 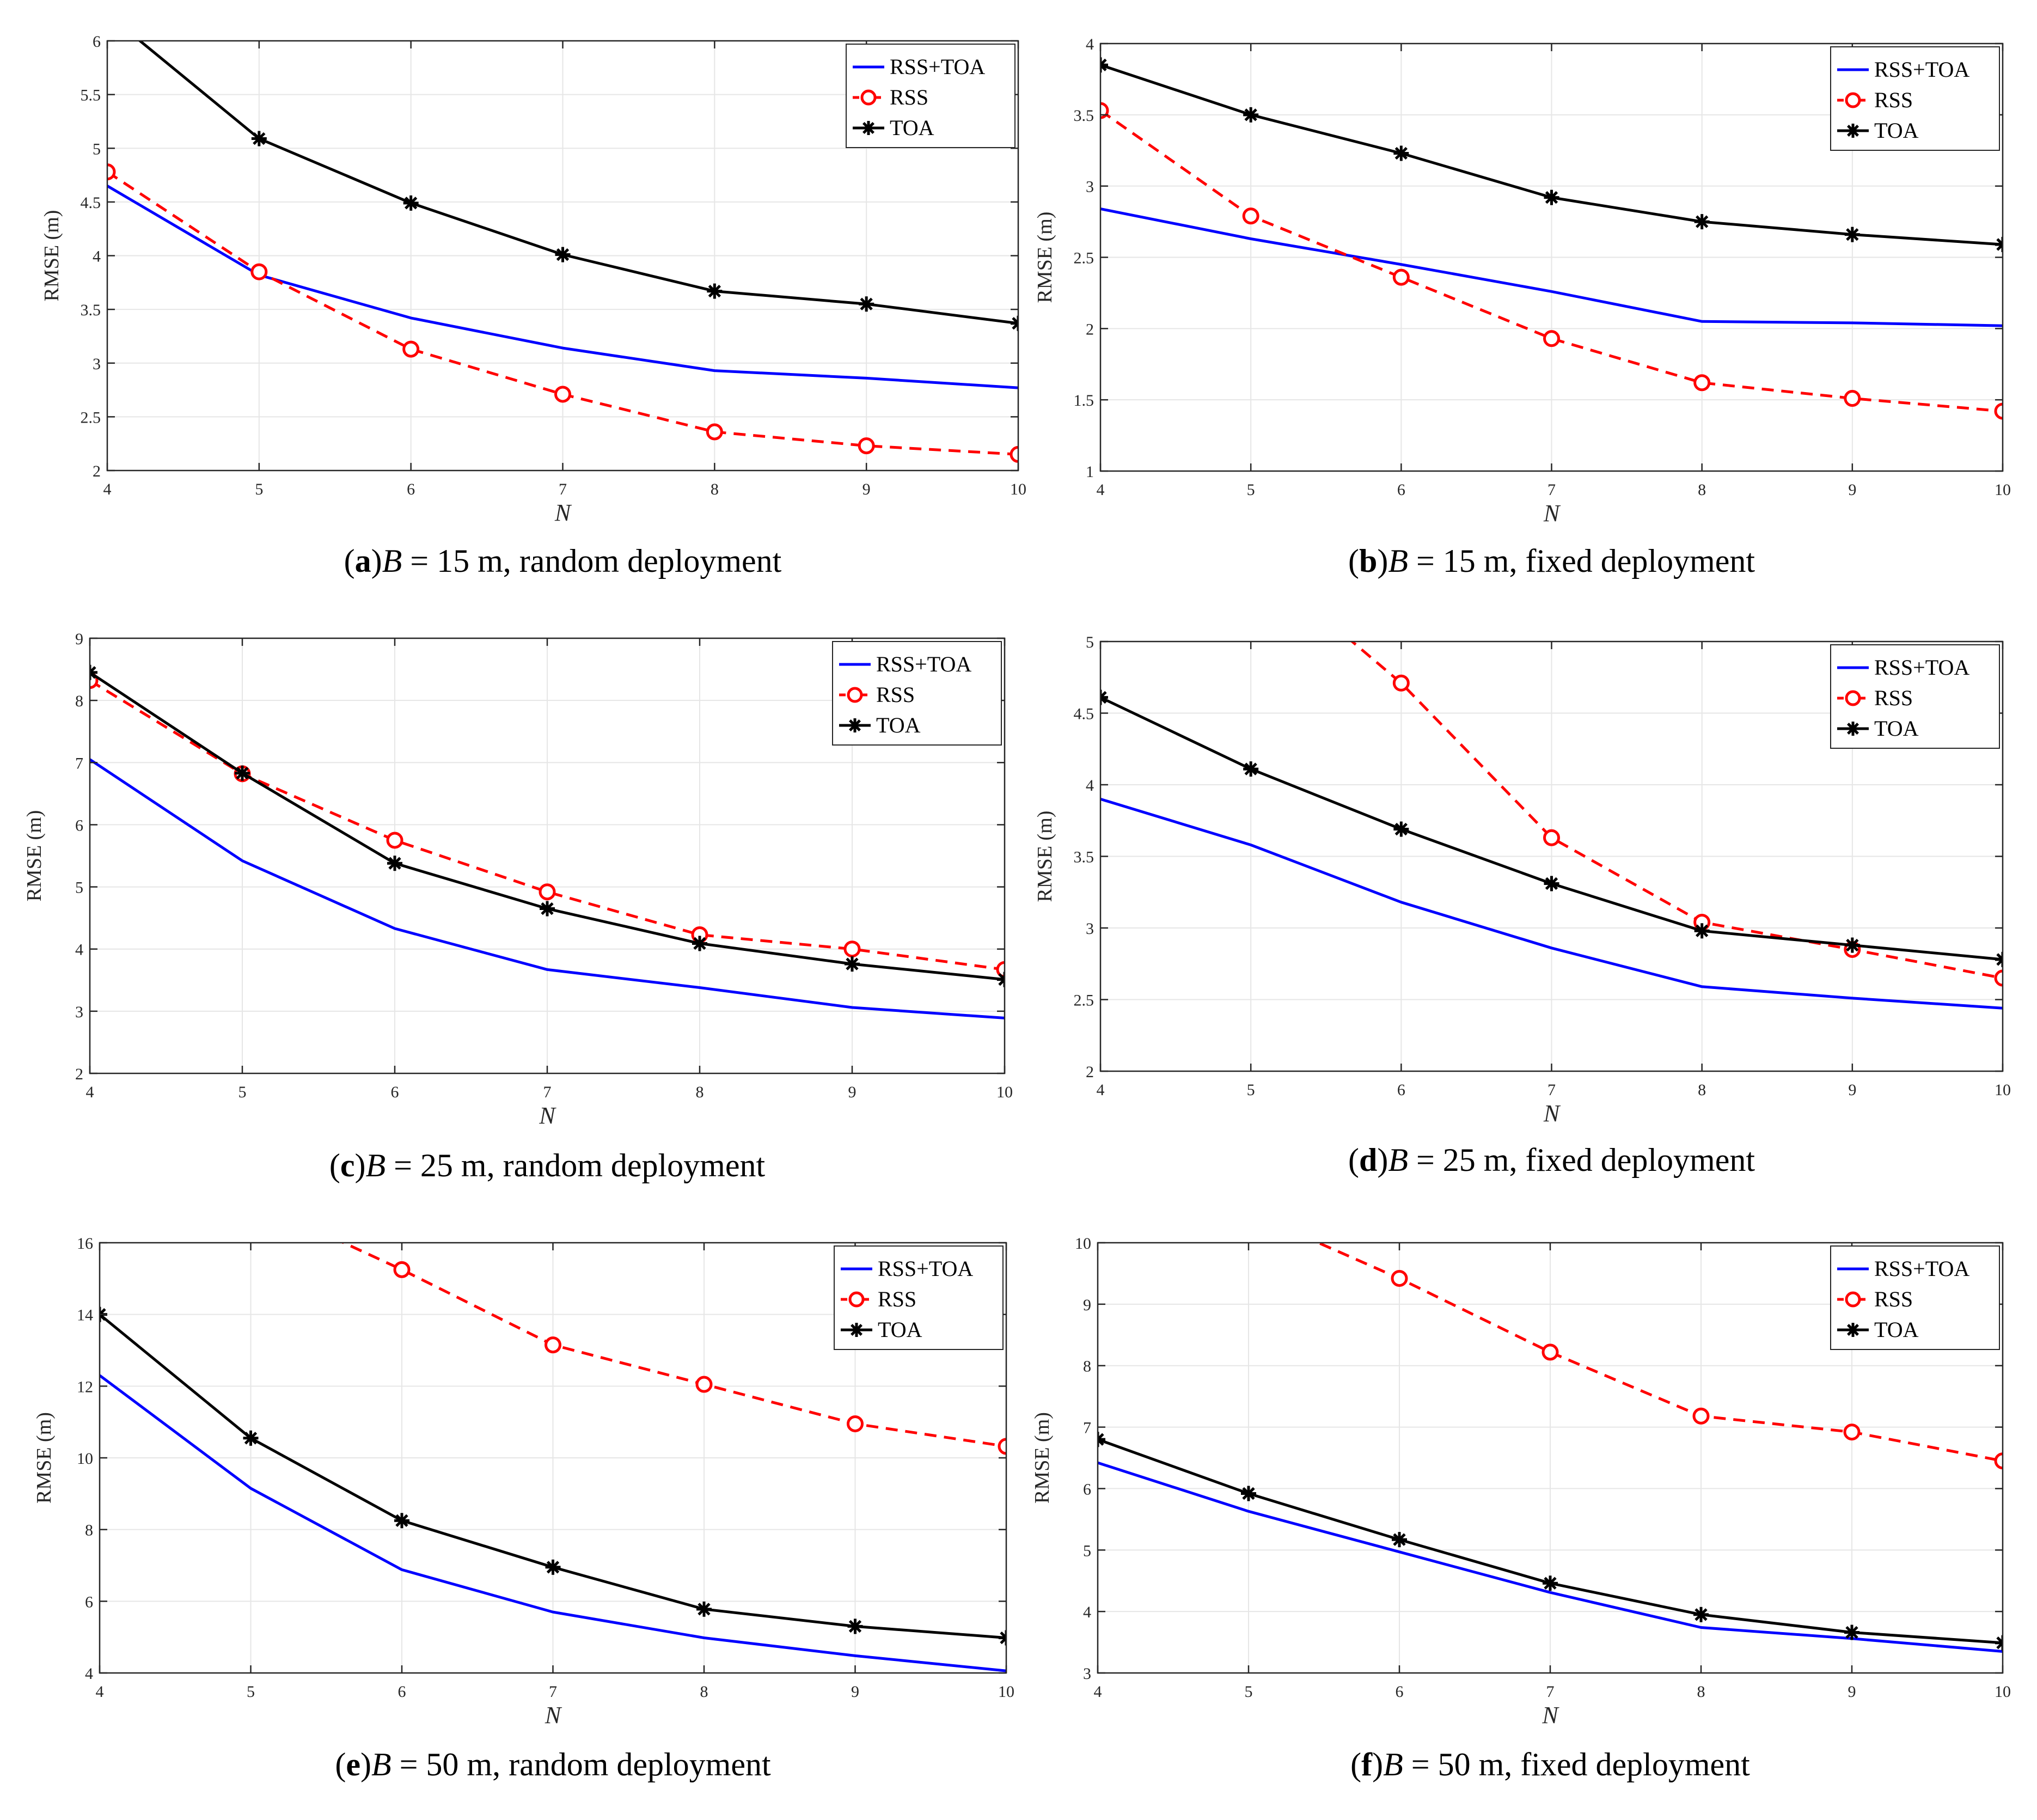 What do you see at coordinates (1853, 131) in the screenshot?
I see `panel-b-legend-marker-toa` at bounding box center [1853, 131].